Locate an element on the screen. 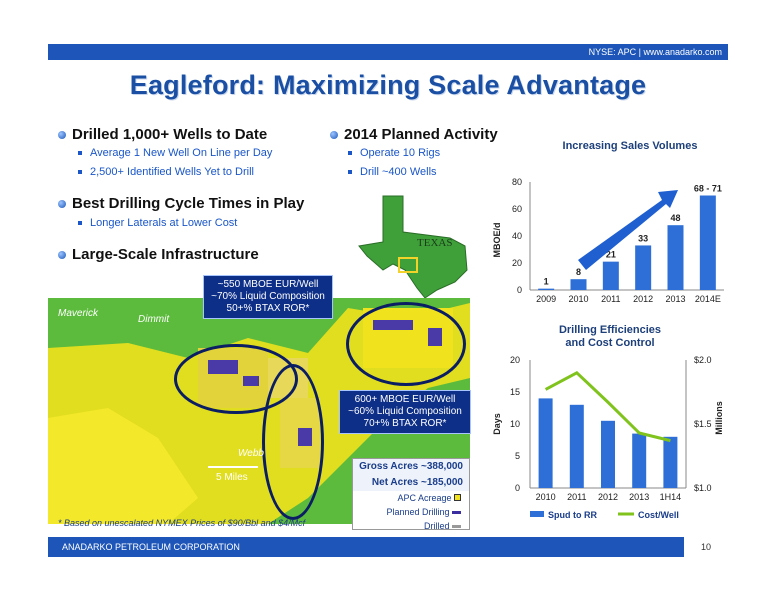 Image resolution: width=776 pixels, height=600 pixels. legend-label: Cost/Well is located at coordinates (658, 515).